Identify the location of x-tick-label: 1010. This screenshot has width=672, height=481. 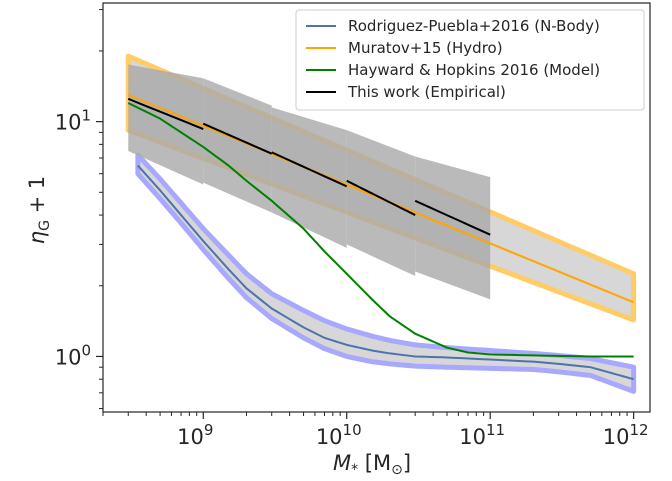
(339, 435).